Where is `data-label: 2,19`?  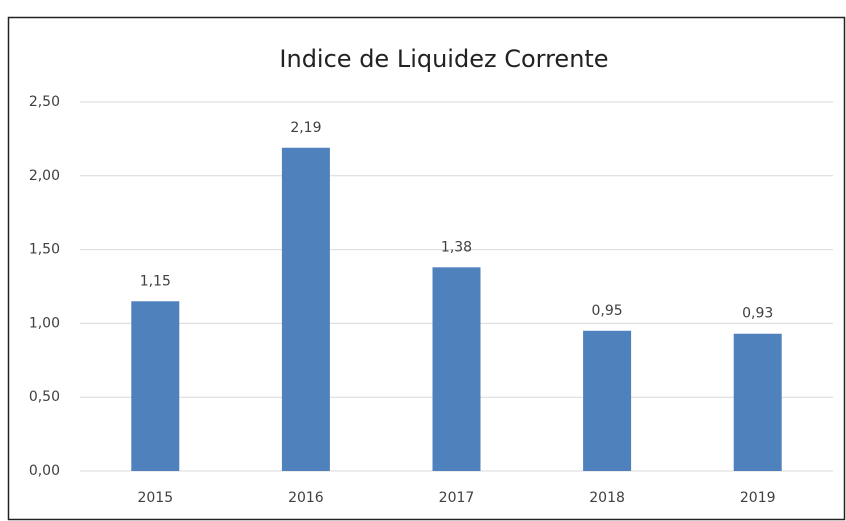
data-label: 2,19 is located at coordinates (305, 128).